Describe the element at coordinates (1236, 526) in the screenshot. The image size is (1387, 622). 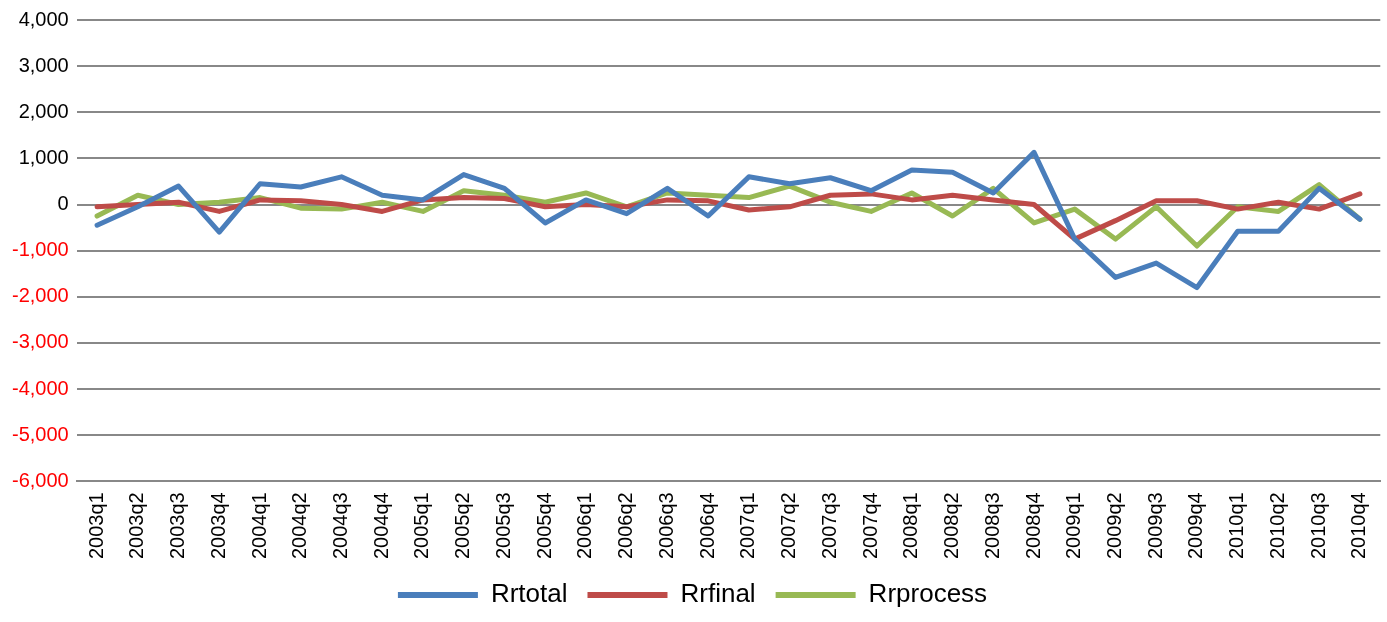
I see `x-tick-label: 2010q1` at that location.